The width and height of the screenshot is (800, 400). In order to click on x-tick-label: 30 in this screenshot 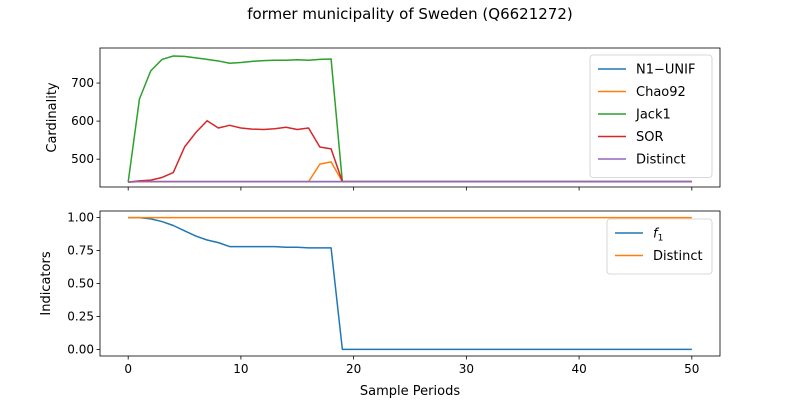, I will do `click(466, 369)`.